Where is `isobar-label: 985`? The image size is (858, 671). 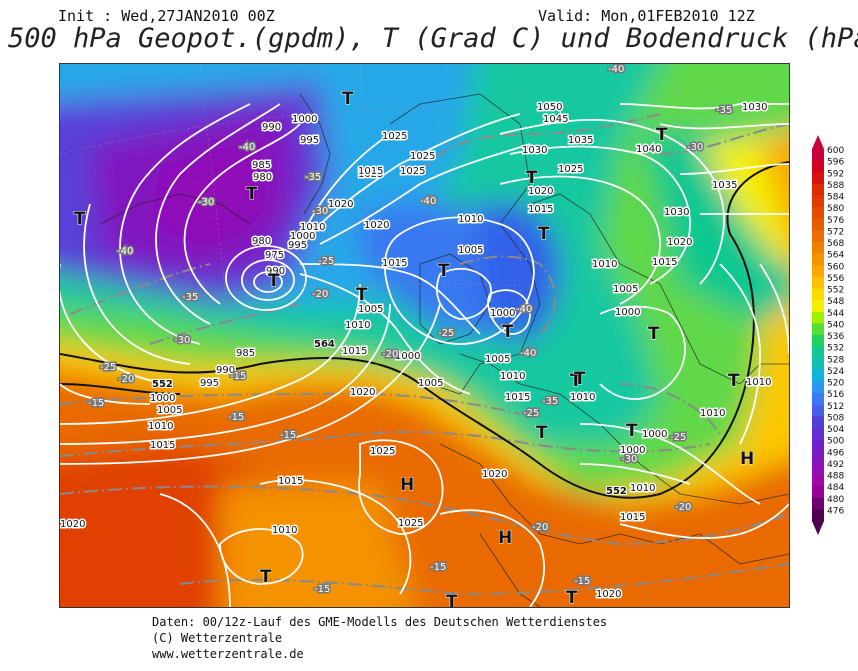
isobar-label: 985 is located at coordinates (245, 353).